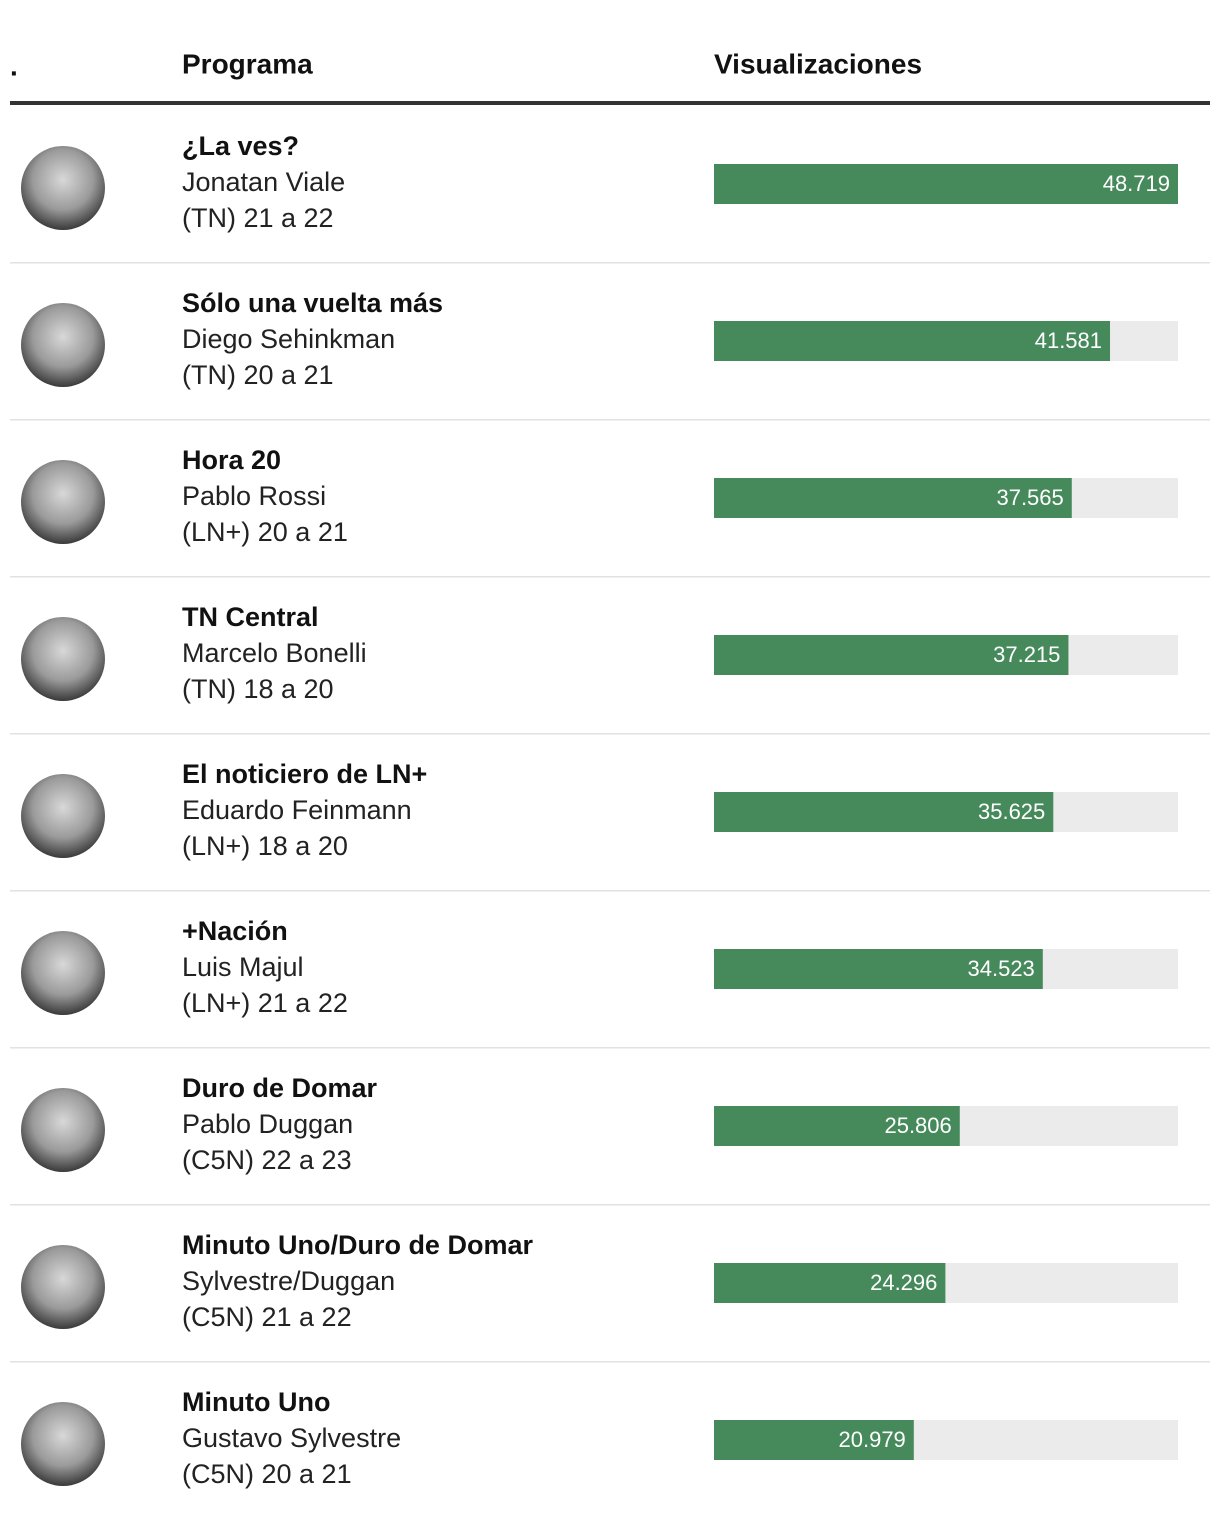 The height and width of the screenshot is (1528, 1220). Describe the element at coordinates (254, 496) in the screenshot. I see `host-name: Pablo Rossi` at that location.